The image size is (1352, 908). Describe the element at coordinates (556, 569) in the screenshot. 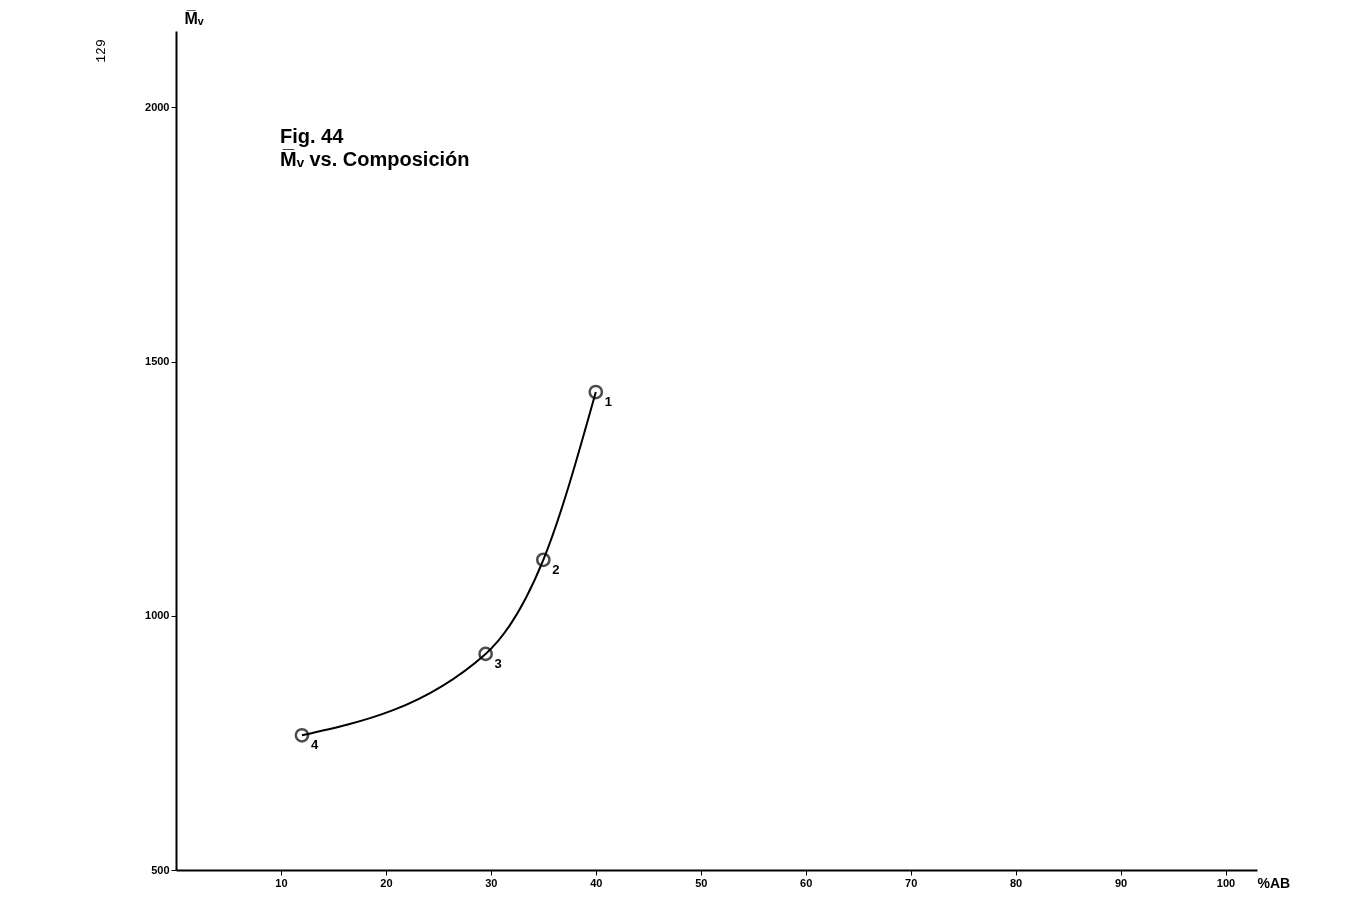

I see `annotation: 2` at that location.